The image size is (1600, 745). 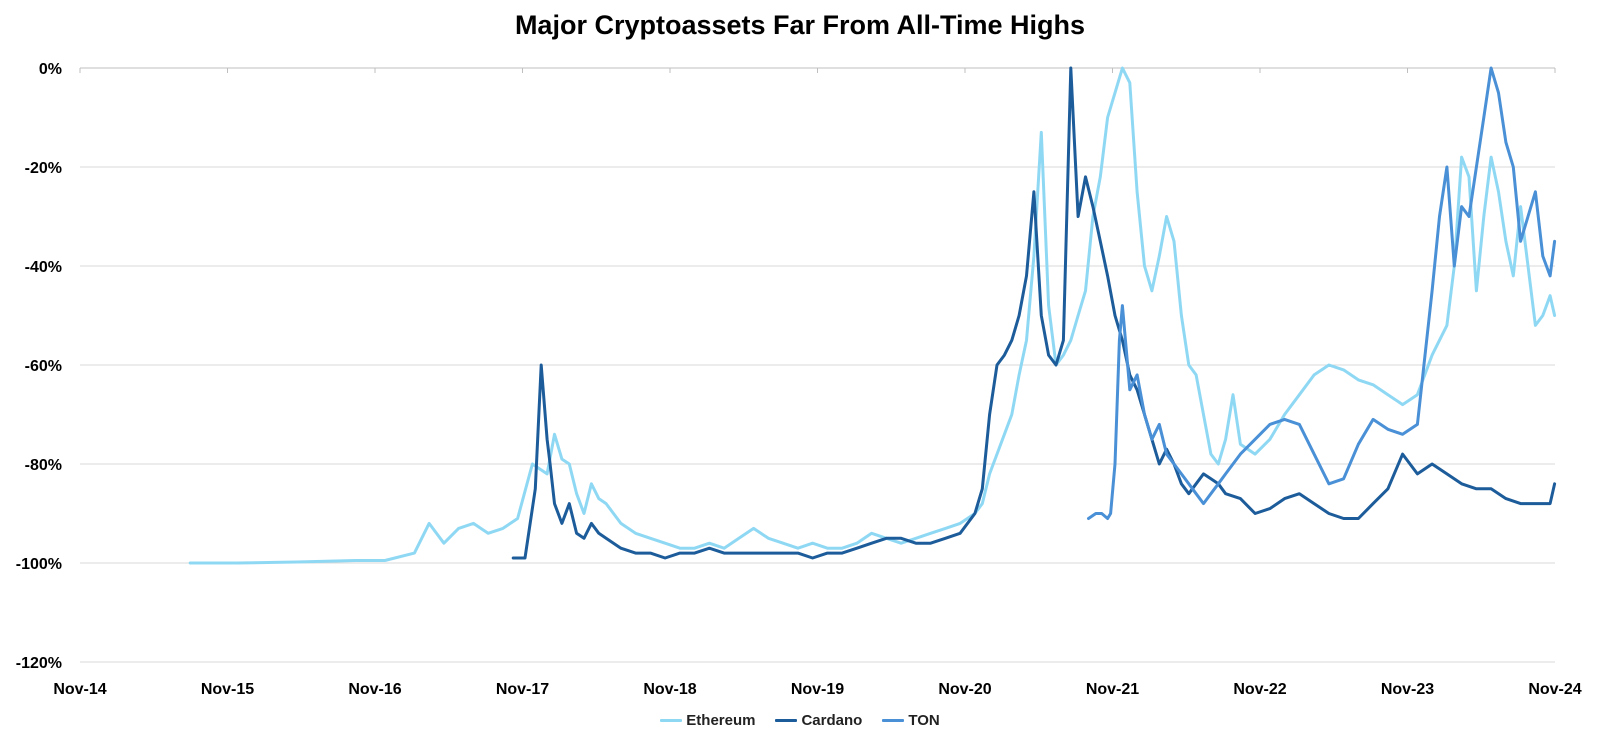 I want to click on x-tick-label: Nov-15, so click(x=227, y=689).